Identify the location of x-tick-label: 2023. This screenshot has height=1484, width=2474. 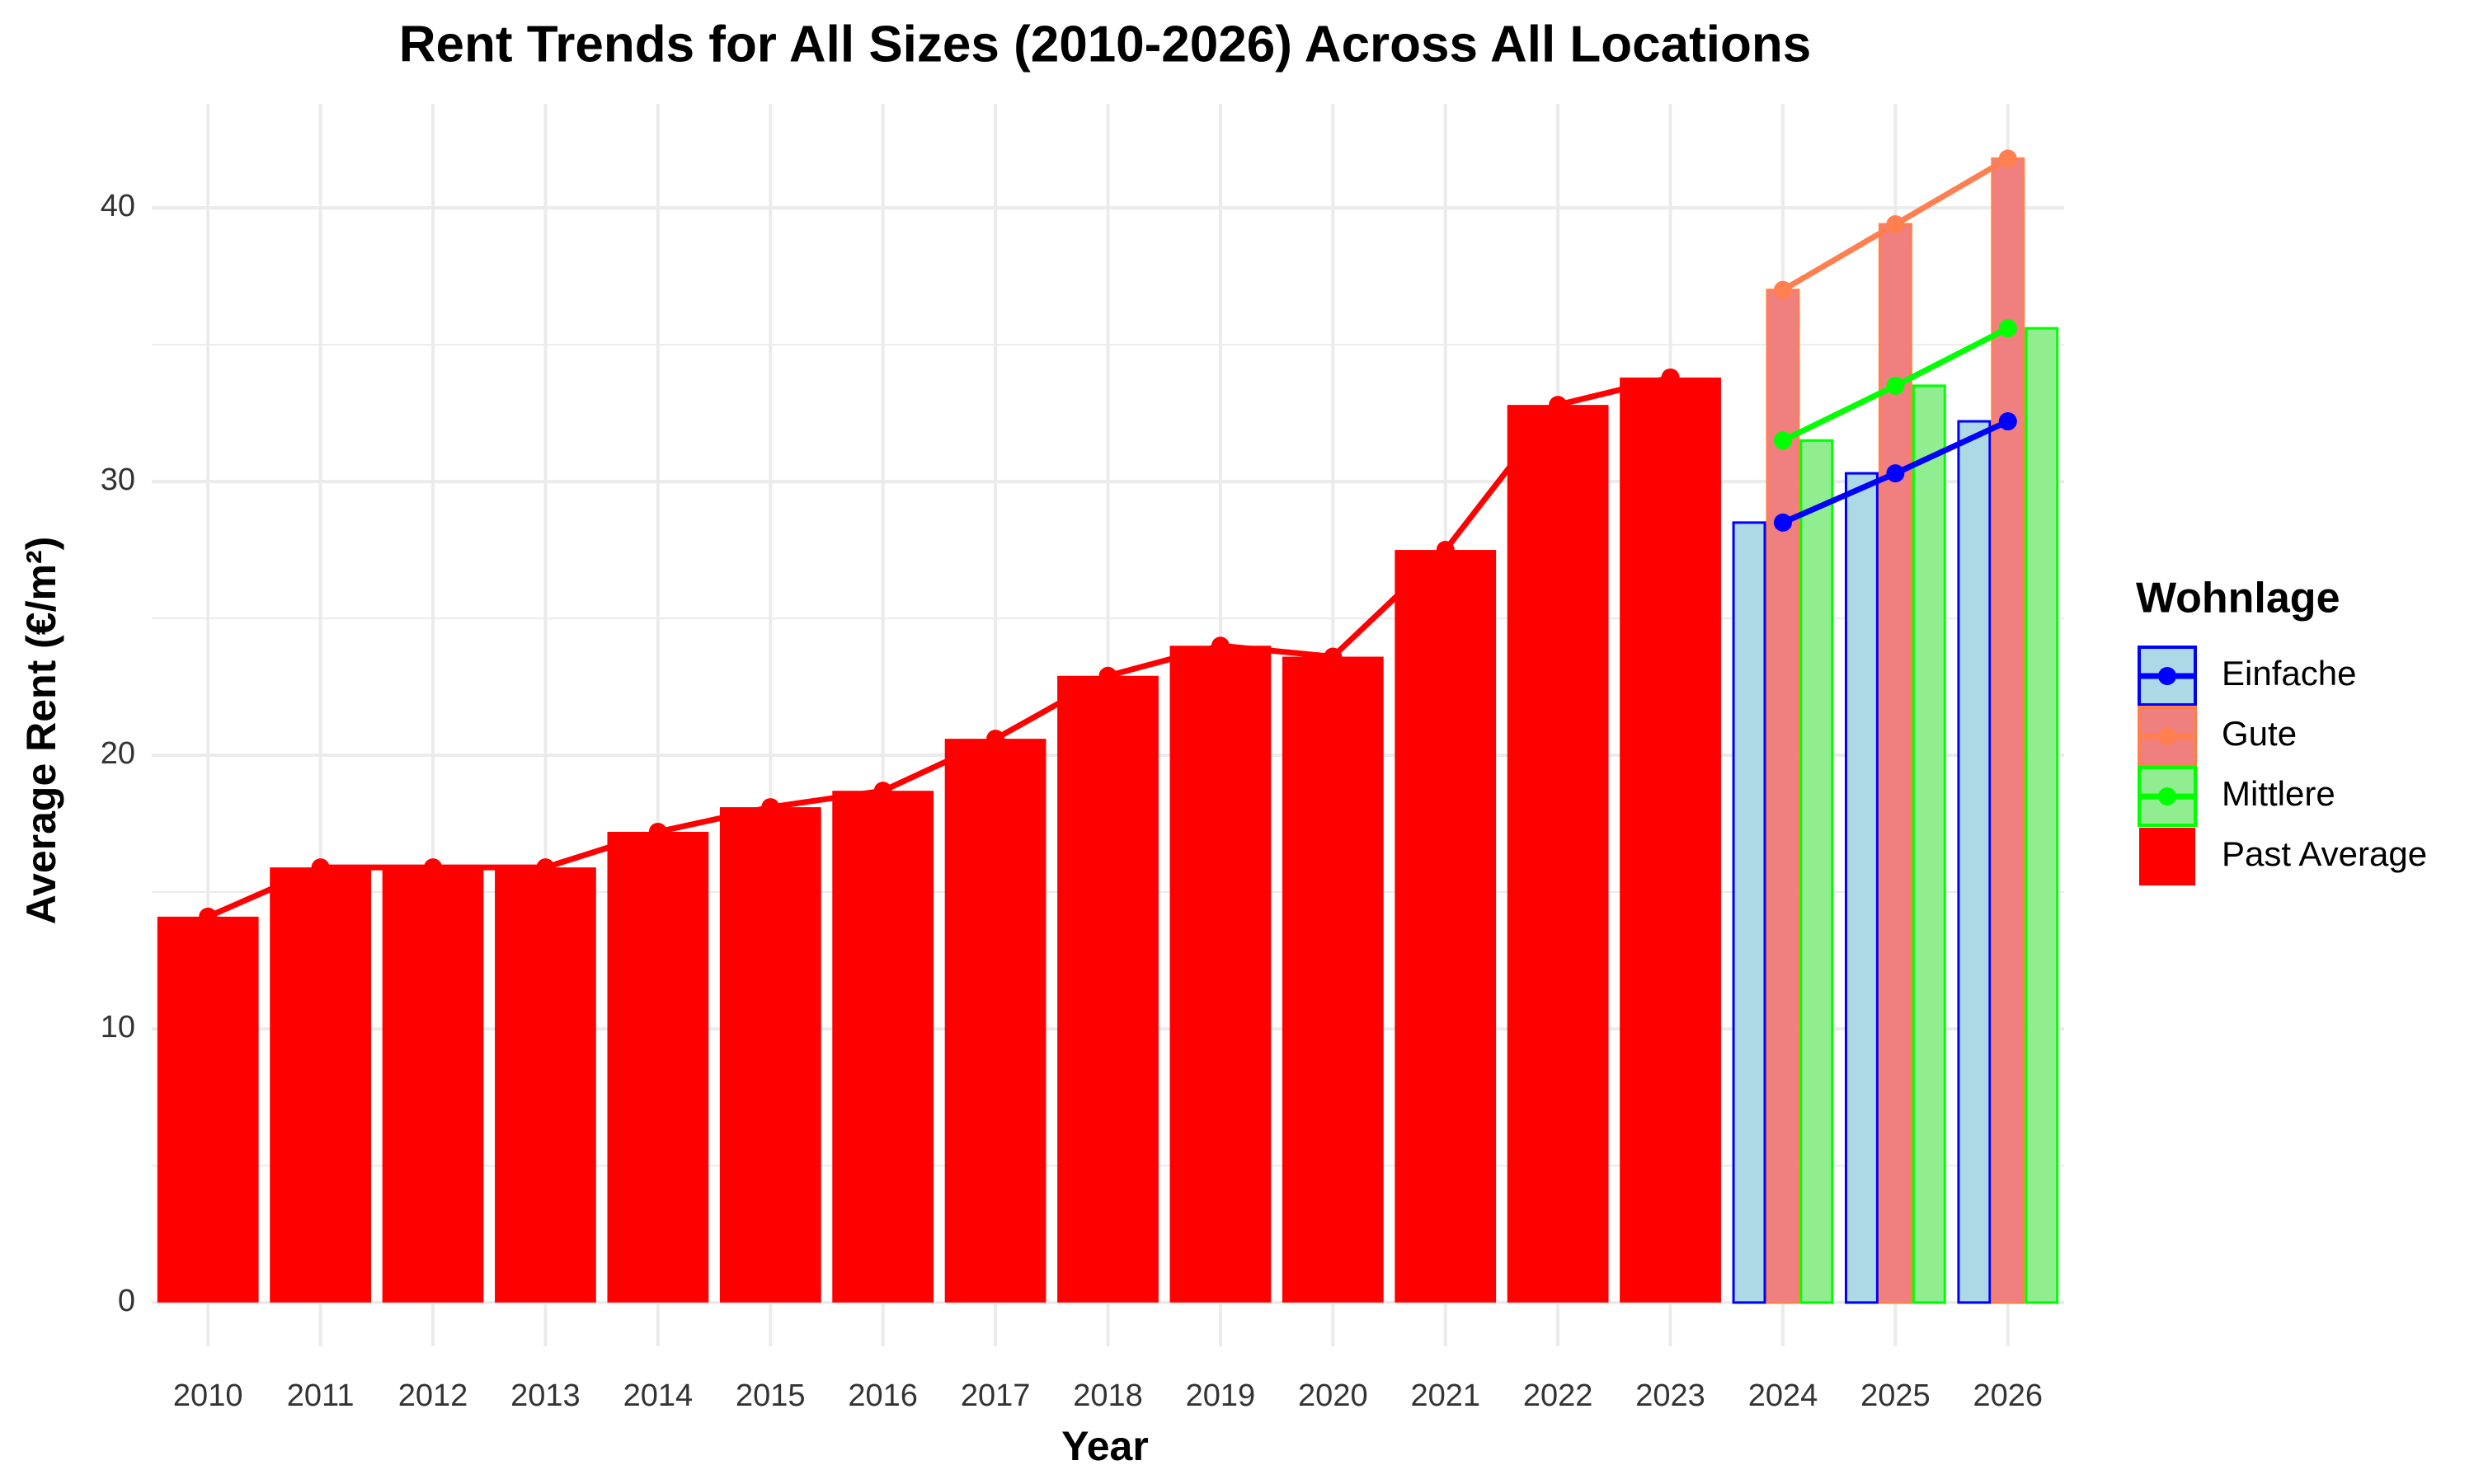
(1670, 1395).